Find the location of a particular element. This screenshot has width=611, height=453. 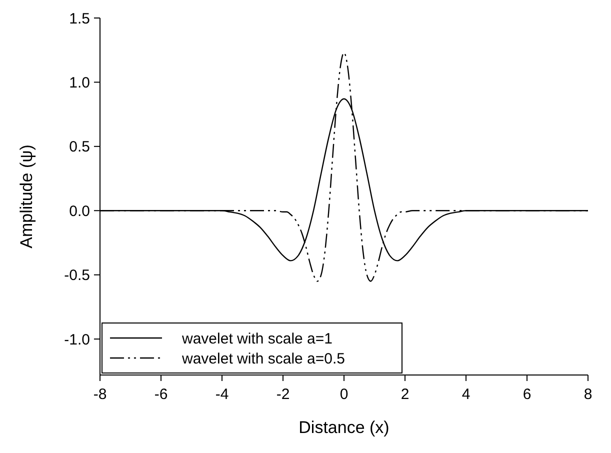

y-tick-label: -0.5 is located at coordinates (77, 275).